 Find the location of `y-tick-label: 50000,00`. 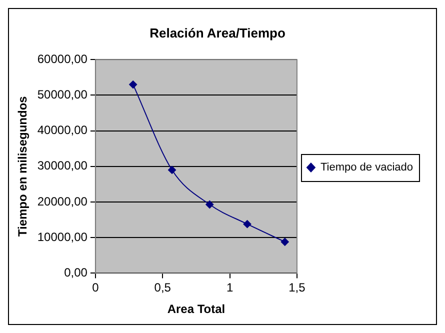

y-tick-label: 50000,00 is located at coordinates (62, 95).